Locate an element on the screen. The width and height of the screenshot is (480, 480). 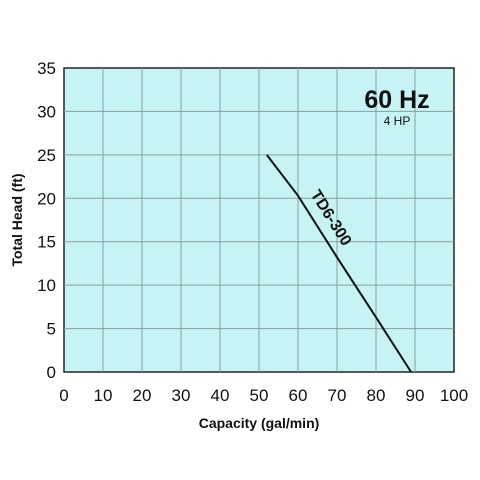
y-tick-label: 30 is located at coordinates (46, 111).